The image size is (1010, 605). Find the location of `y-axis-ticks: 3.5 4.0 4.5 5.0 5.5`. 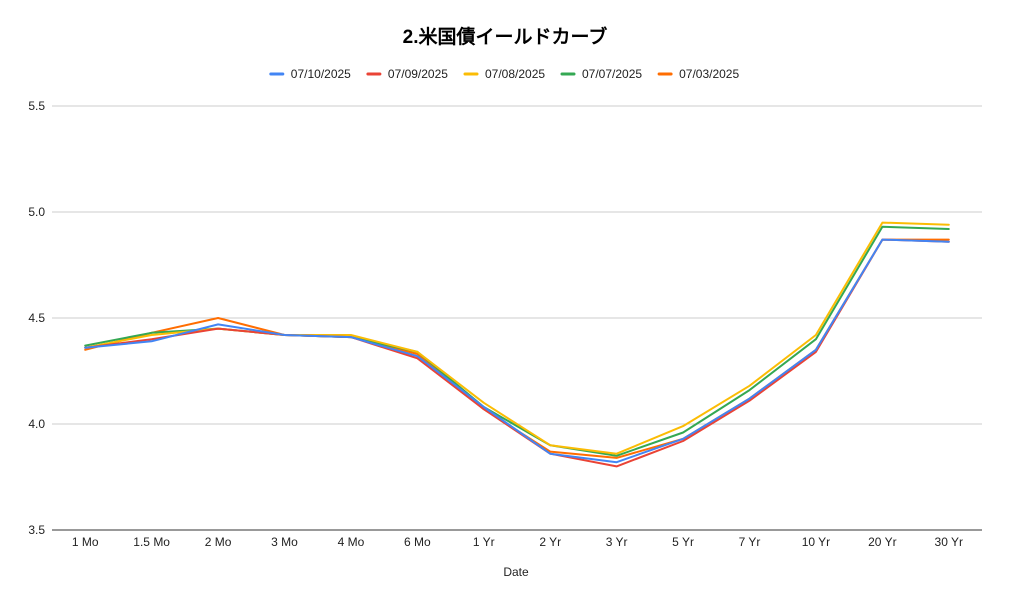

y-axis-ticks: 3.5 4.0 4.5 5.0 5.5 is located at coordinates (36, 318).